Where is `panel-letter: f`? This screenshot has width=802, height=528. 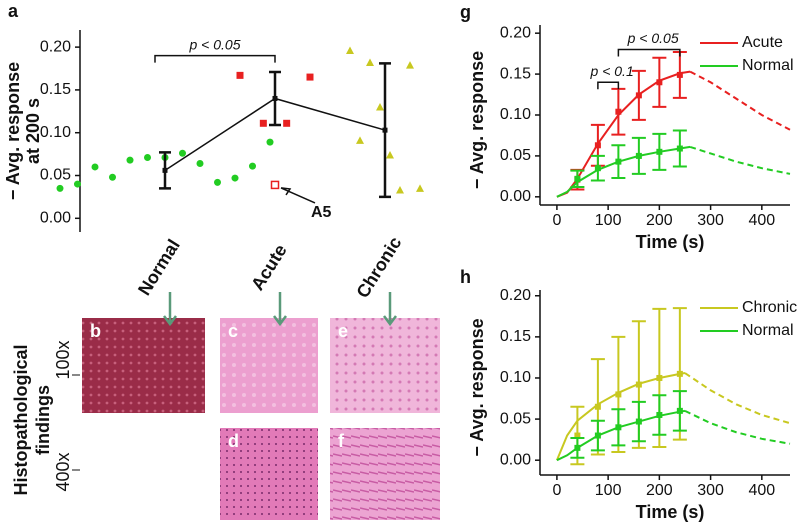
panel-letter: f is located at coordinates (341, 441).